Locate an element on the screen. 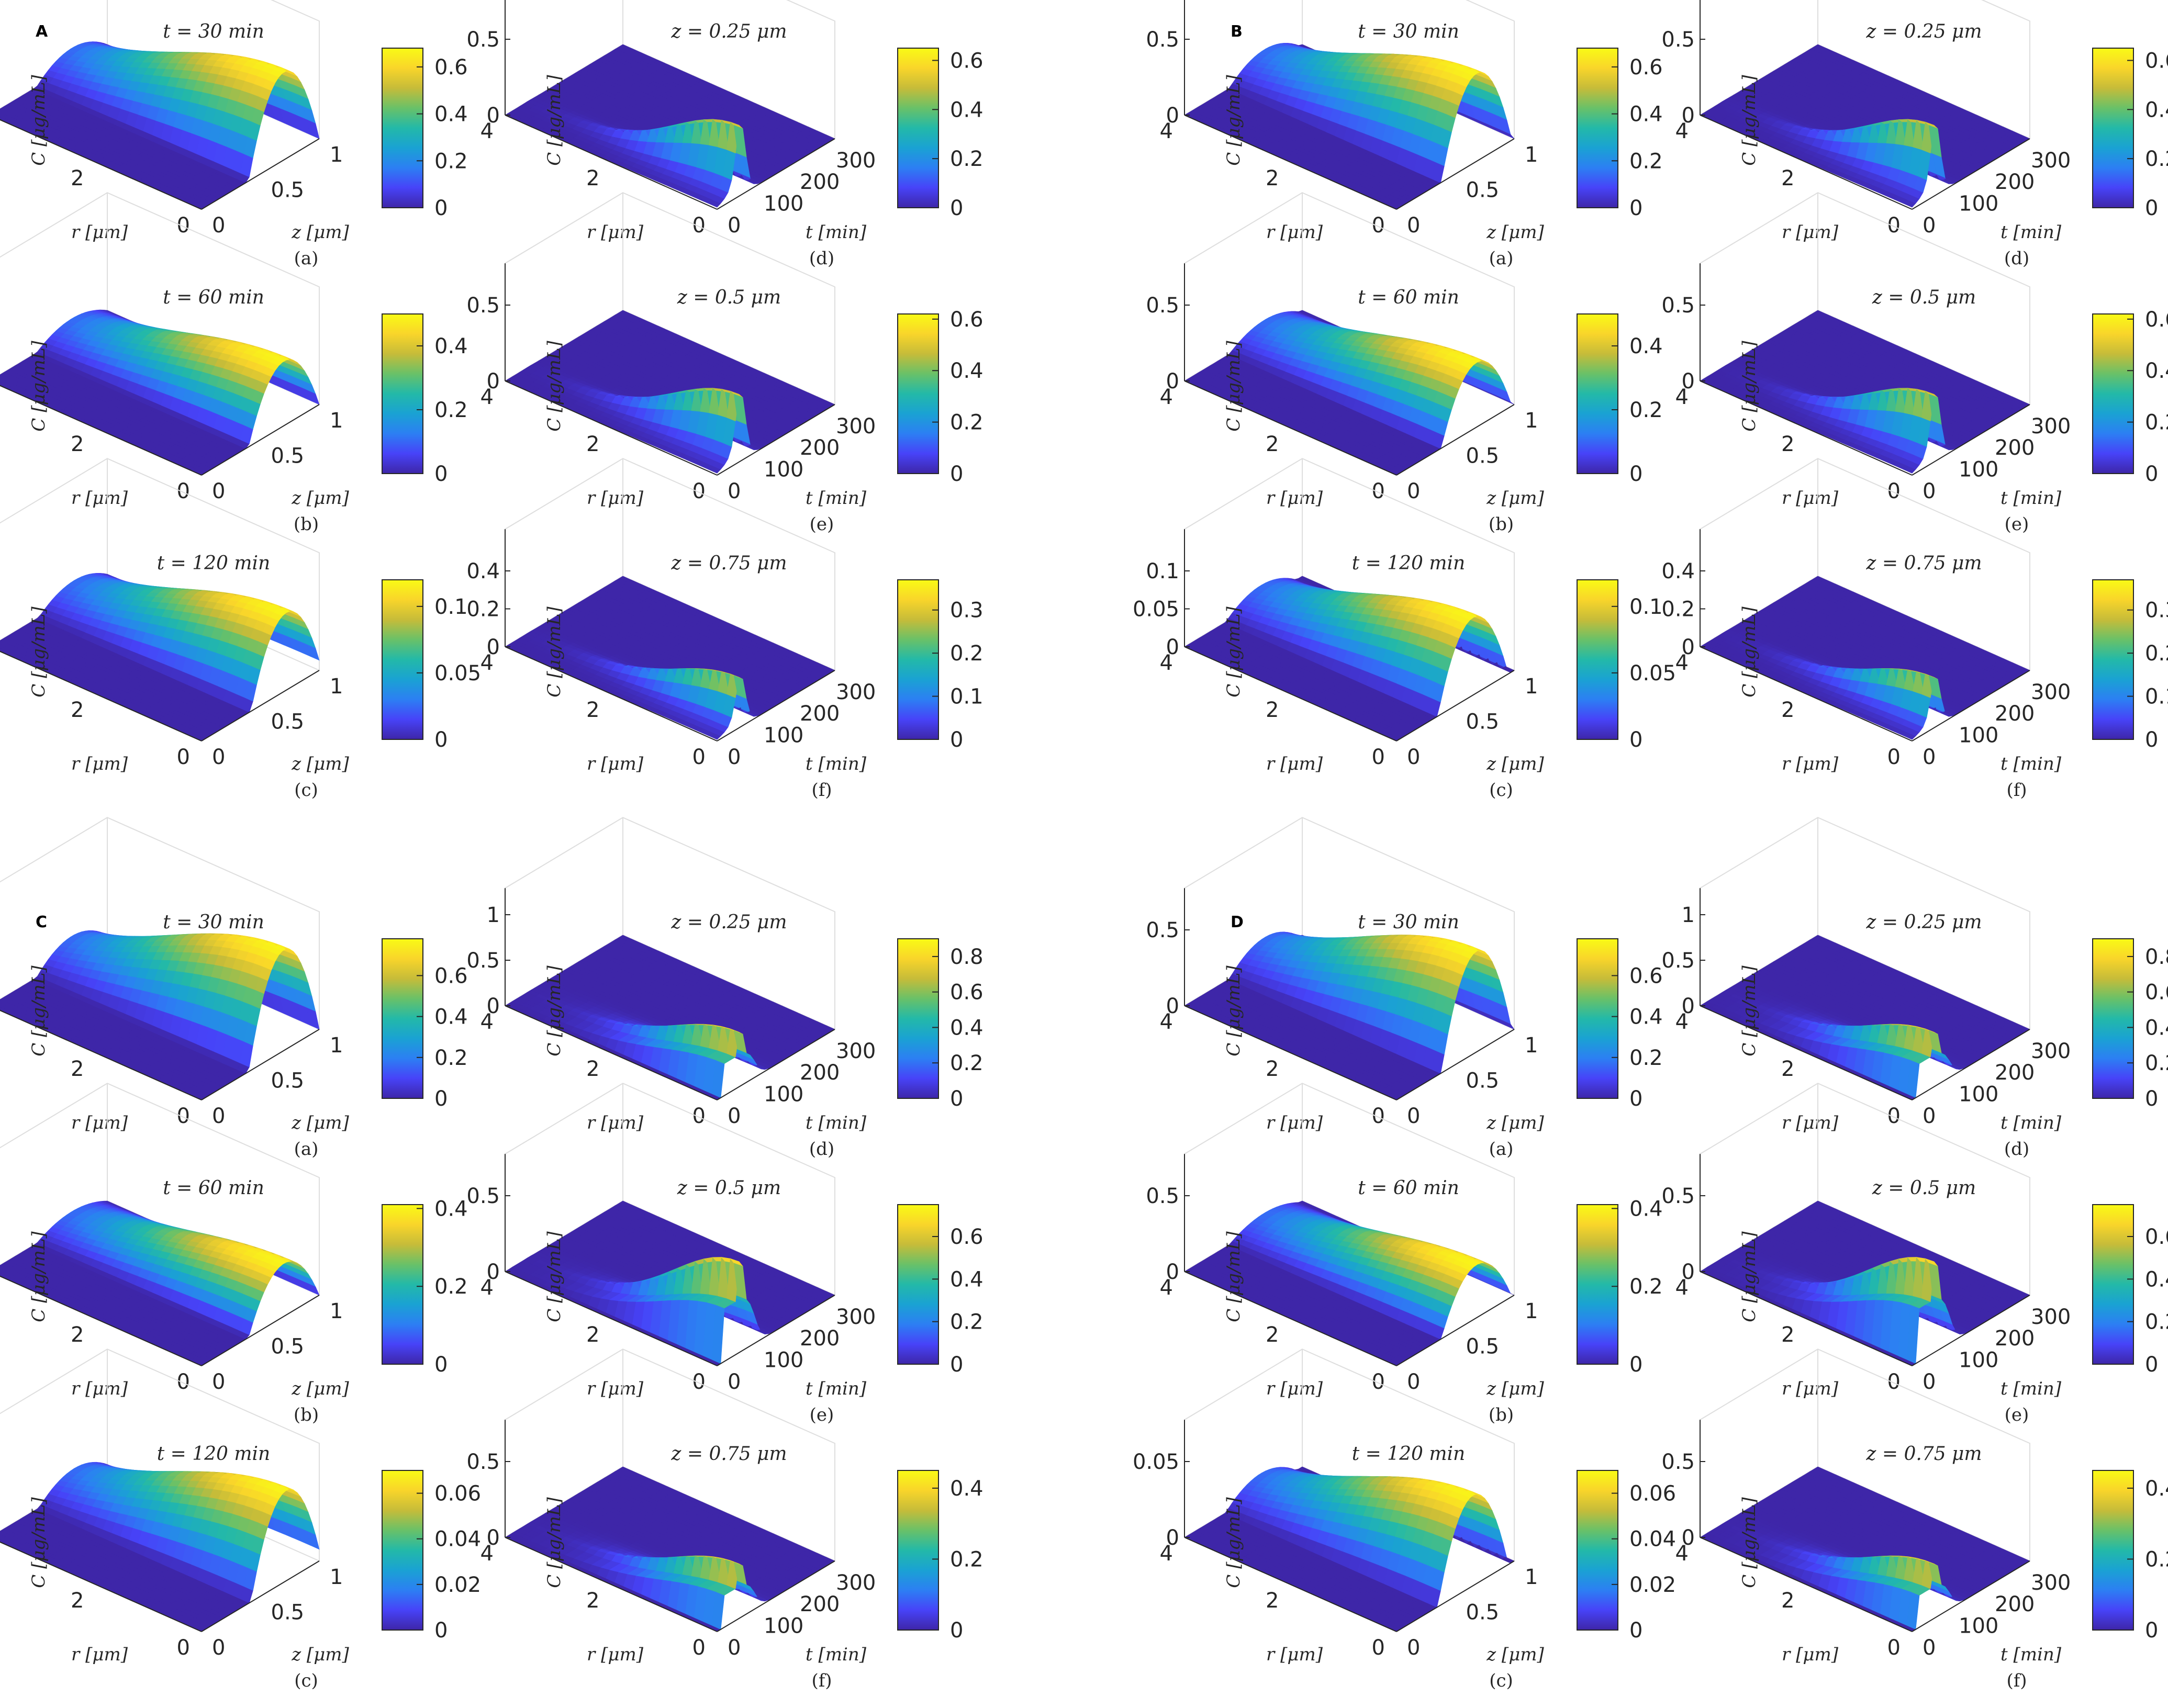 This screenshot has width=2168, height=1708. z-tick-label: 0.4 is located at coordinates (483, 571).